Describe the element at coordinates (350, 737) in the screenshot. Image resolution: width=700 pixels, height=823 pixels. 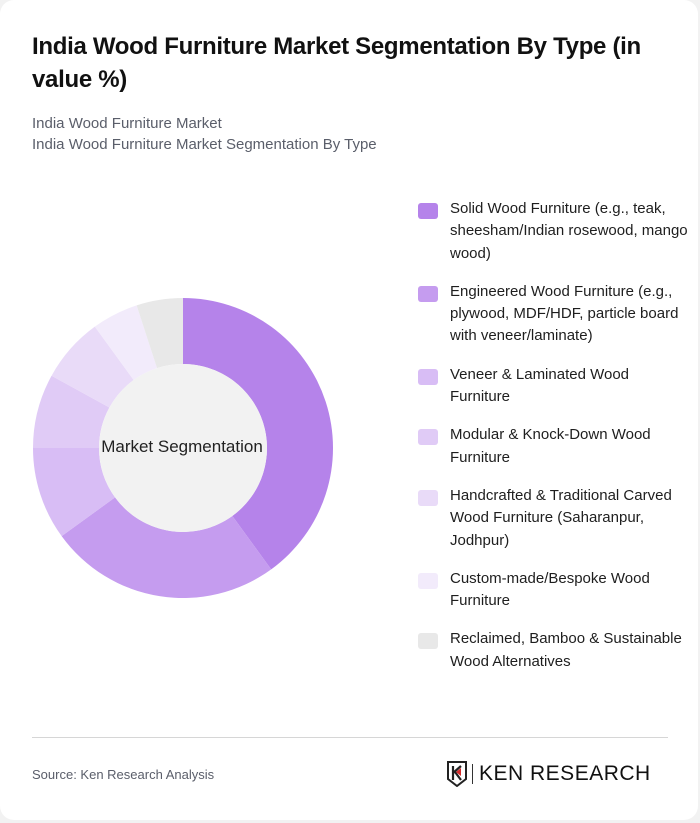
I see `footer-divider` at that location.